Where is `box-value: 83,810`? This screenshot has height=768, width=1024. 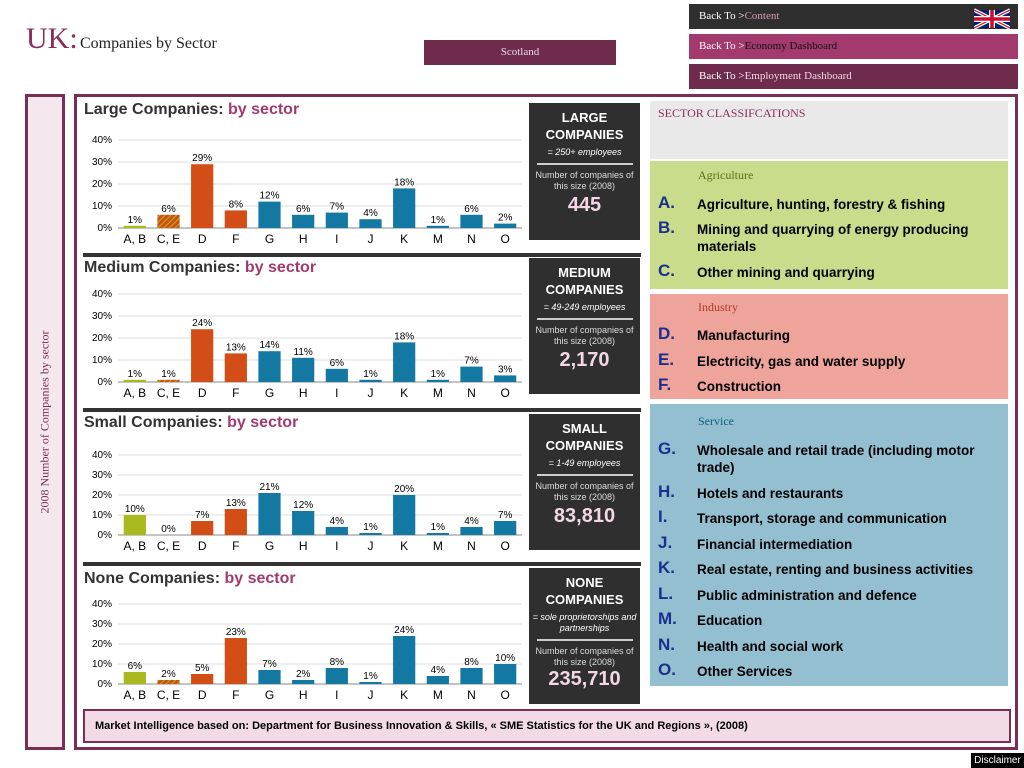 box-value: 83,810 is located at coordinates (584, 516).